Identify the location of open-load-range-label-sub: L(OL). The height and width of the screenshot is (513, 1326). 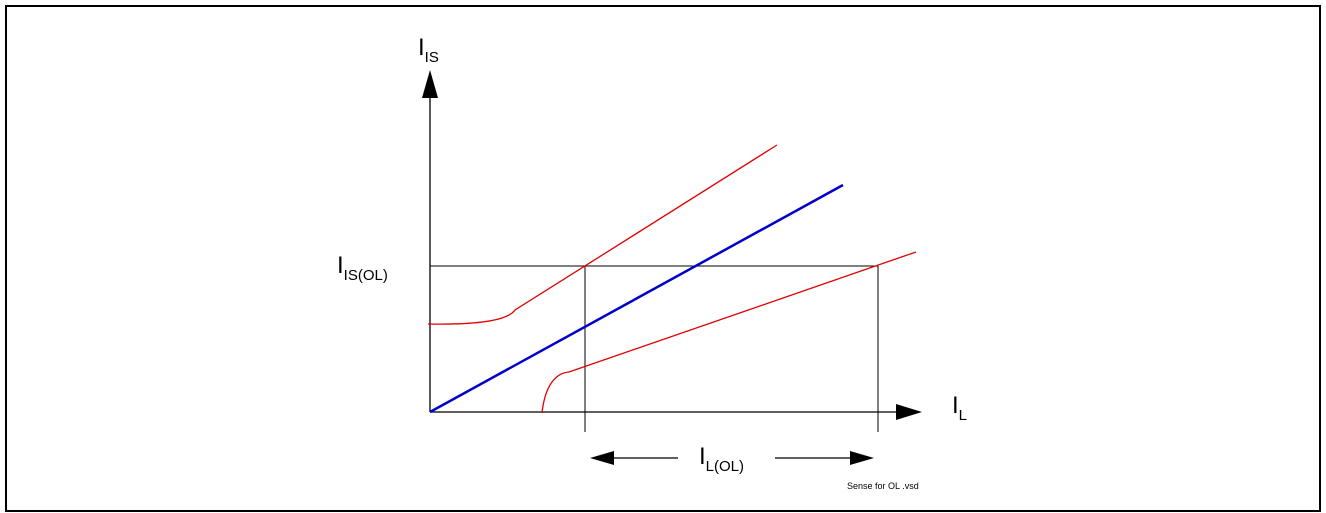
(725, 466).